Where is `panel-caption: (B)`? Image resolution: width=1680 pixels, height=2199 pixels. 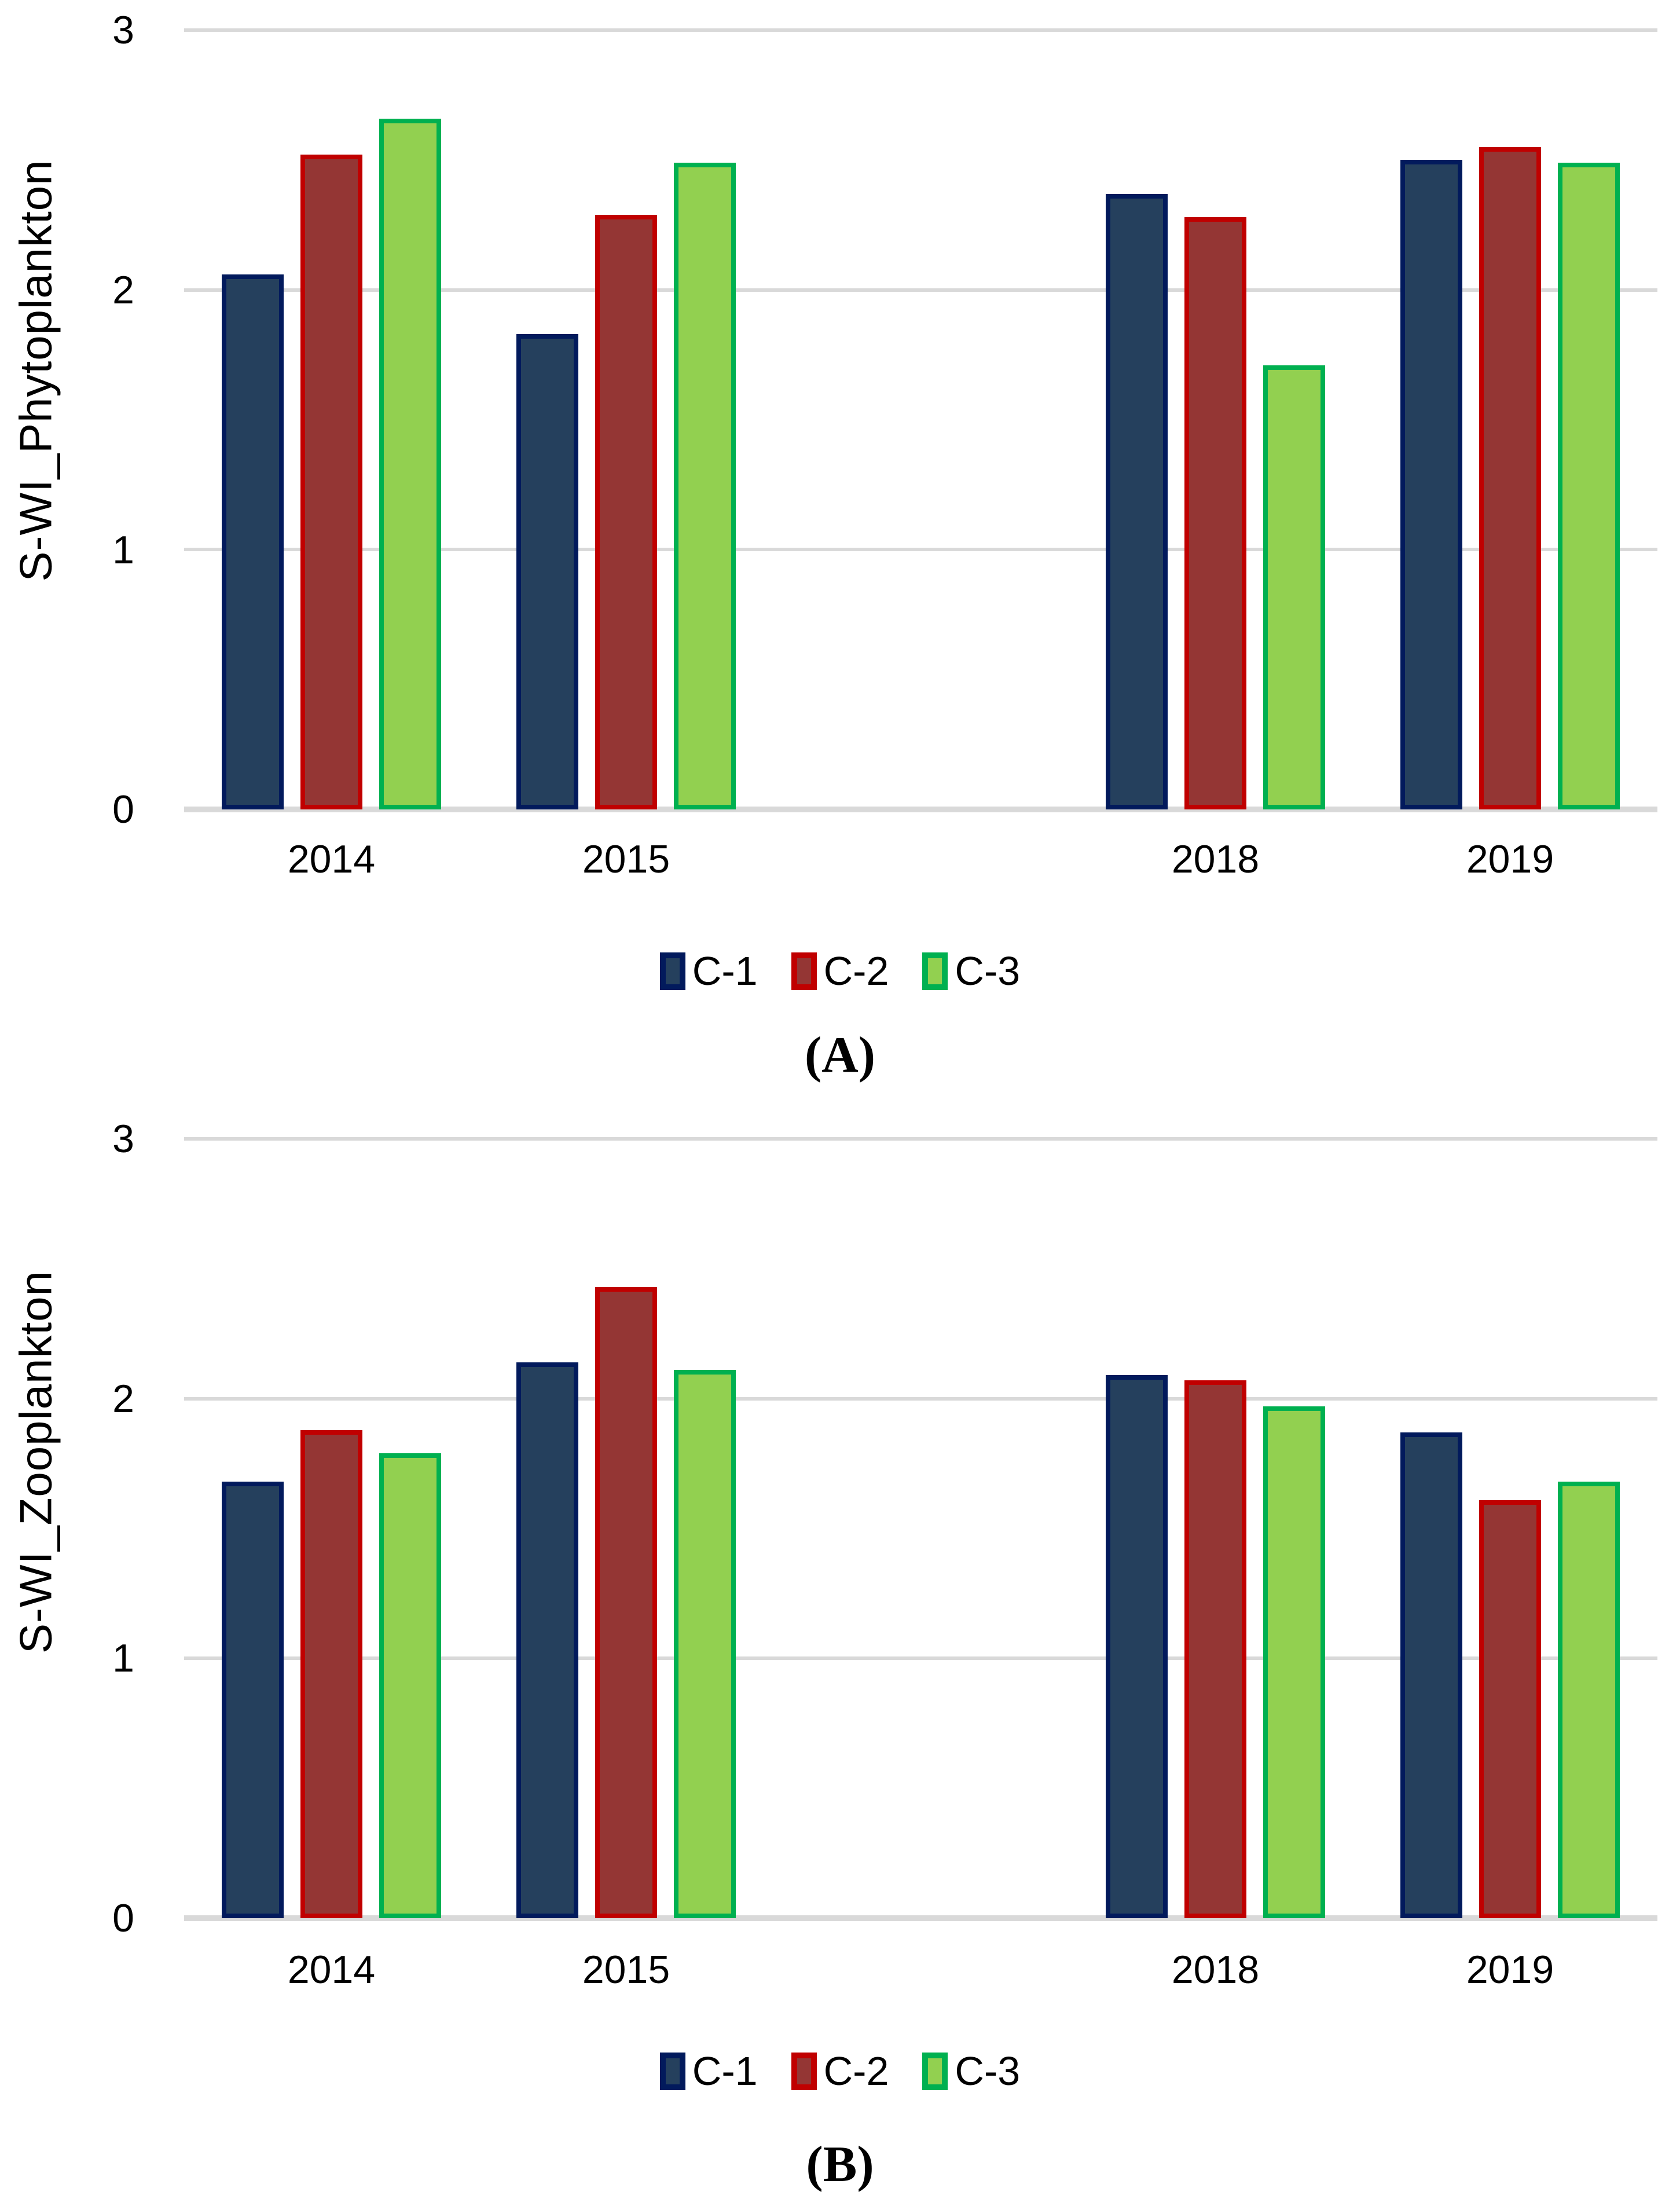
panel-caption: (B) is located at coordinates (840, 2164).